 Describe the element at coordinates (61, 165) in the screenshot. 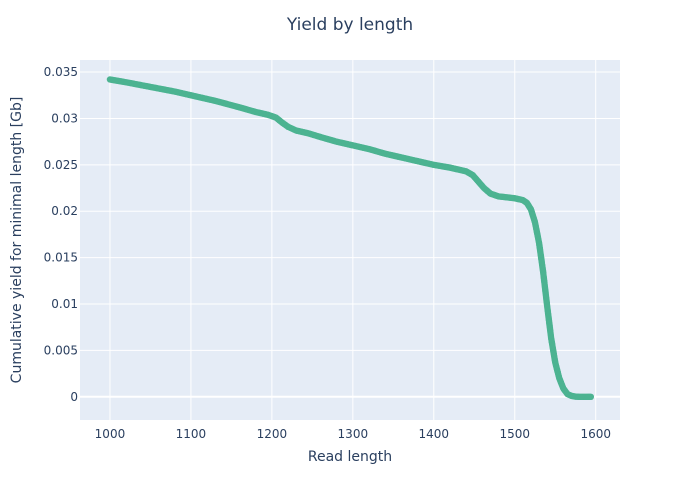

I see `y-tick-label: 0.025` at that location.